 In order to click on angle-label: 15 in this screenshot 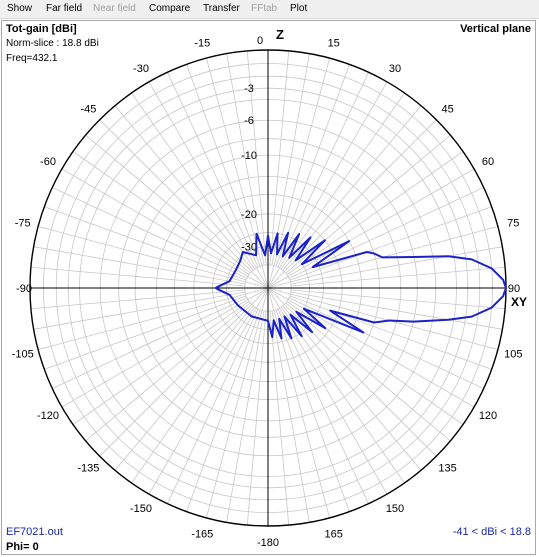, I will do `click(334, 44)`.